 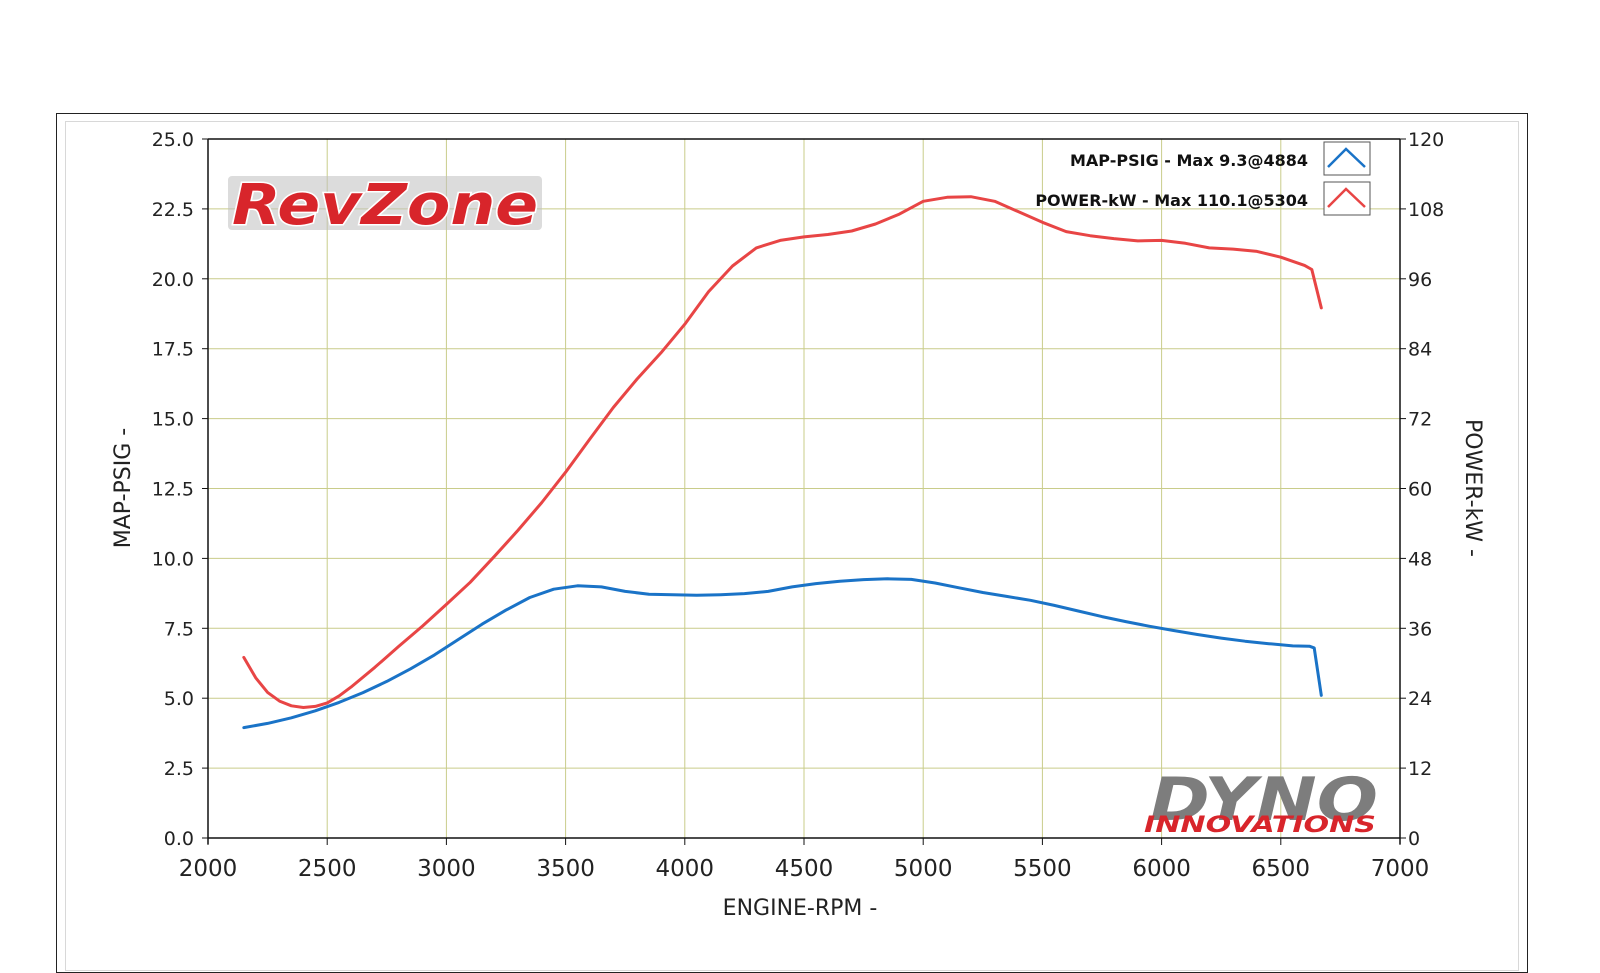 I want to click on legend-label-power: POWER-kW - Max 110.1@5304, so click(x=1171, y=200).